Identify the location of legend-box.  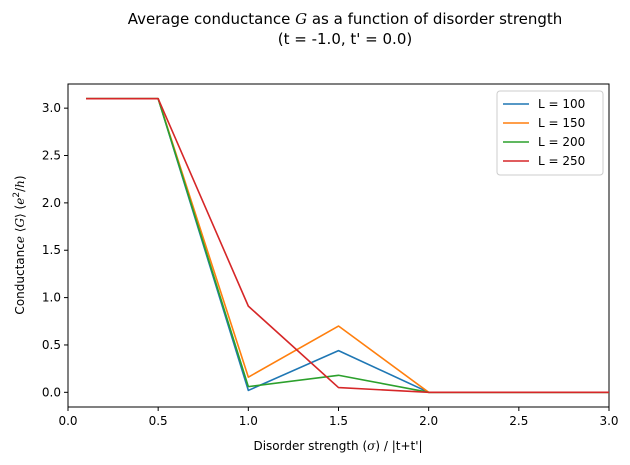
(550, 133).